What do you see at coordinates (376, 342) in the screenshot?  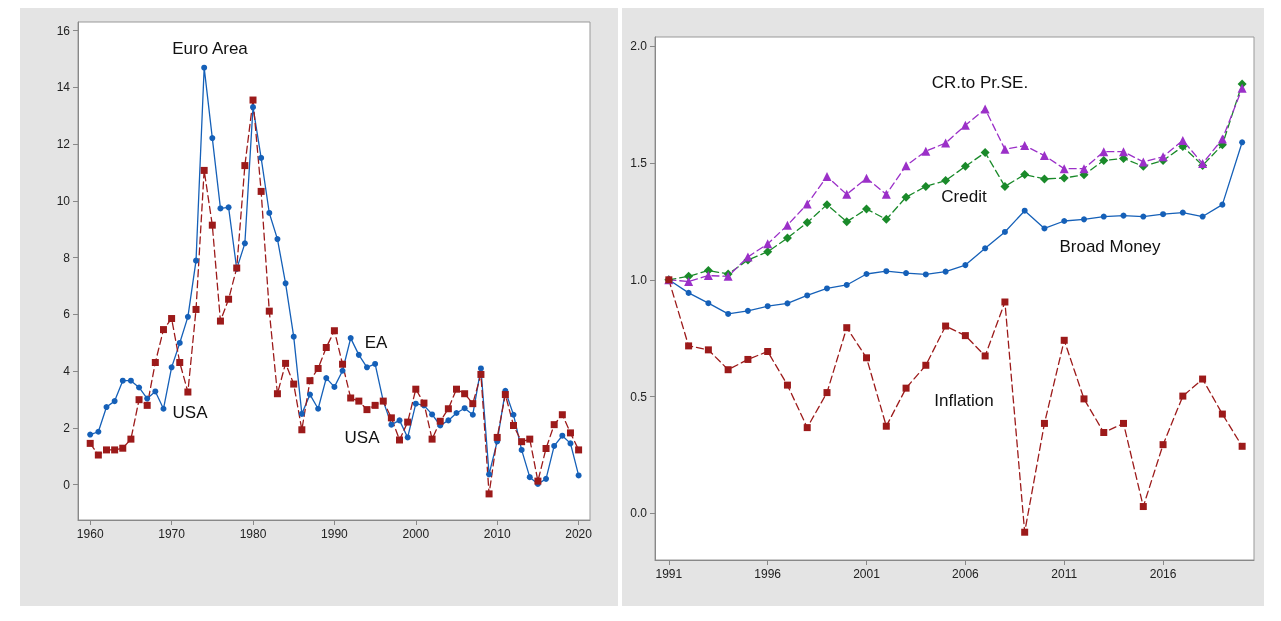 I see `annotation: EA` at bounding box center [376, 342].